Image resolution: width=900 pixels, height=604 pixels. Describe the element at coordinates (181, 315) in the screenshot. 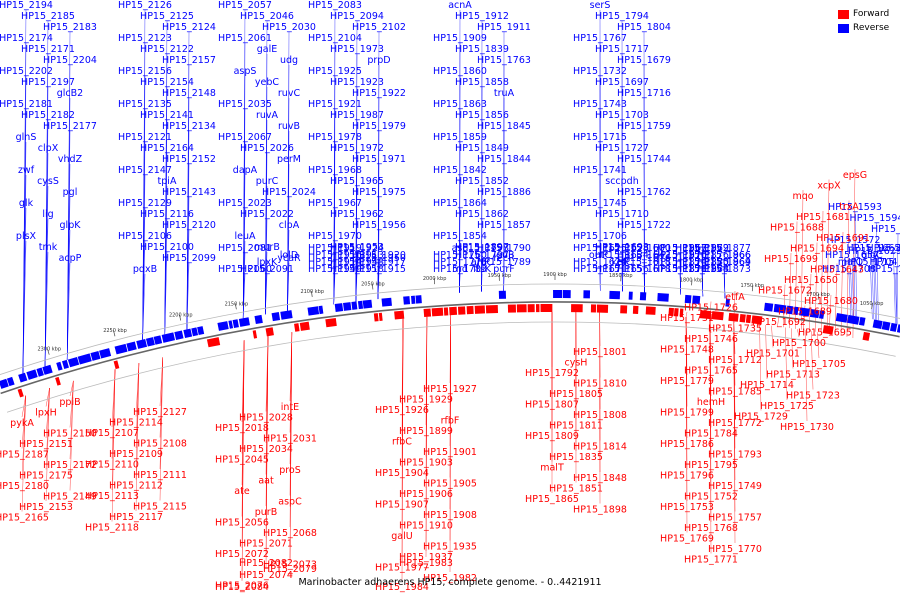

I see `scale-tick-label: 2200 kbp` at that location.